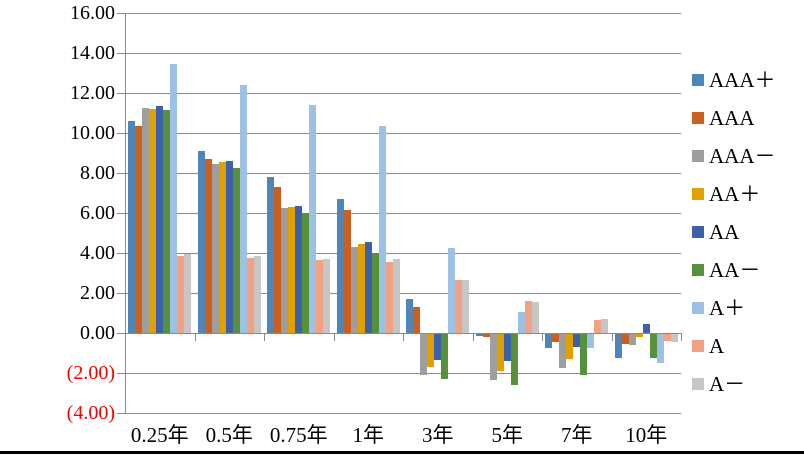 The height and width of the screenshot is (460, 804). What do you see at coordinates (718, 308) in the screenshot?
I see `legend-item: A＋` at bounding box center [718, 308].